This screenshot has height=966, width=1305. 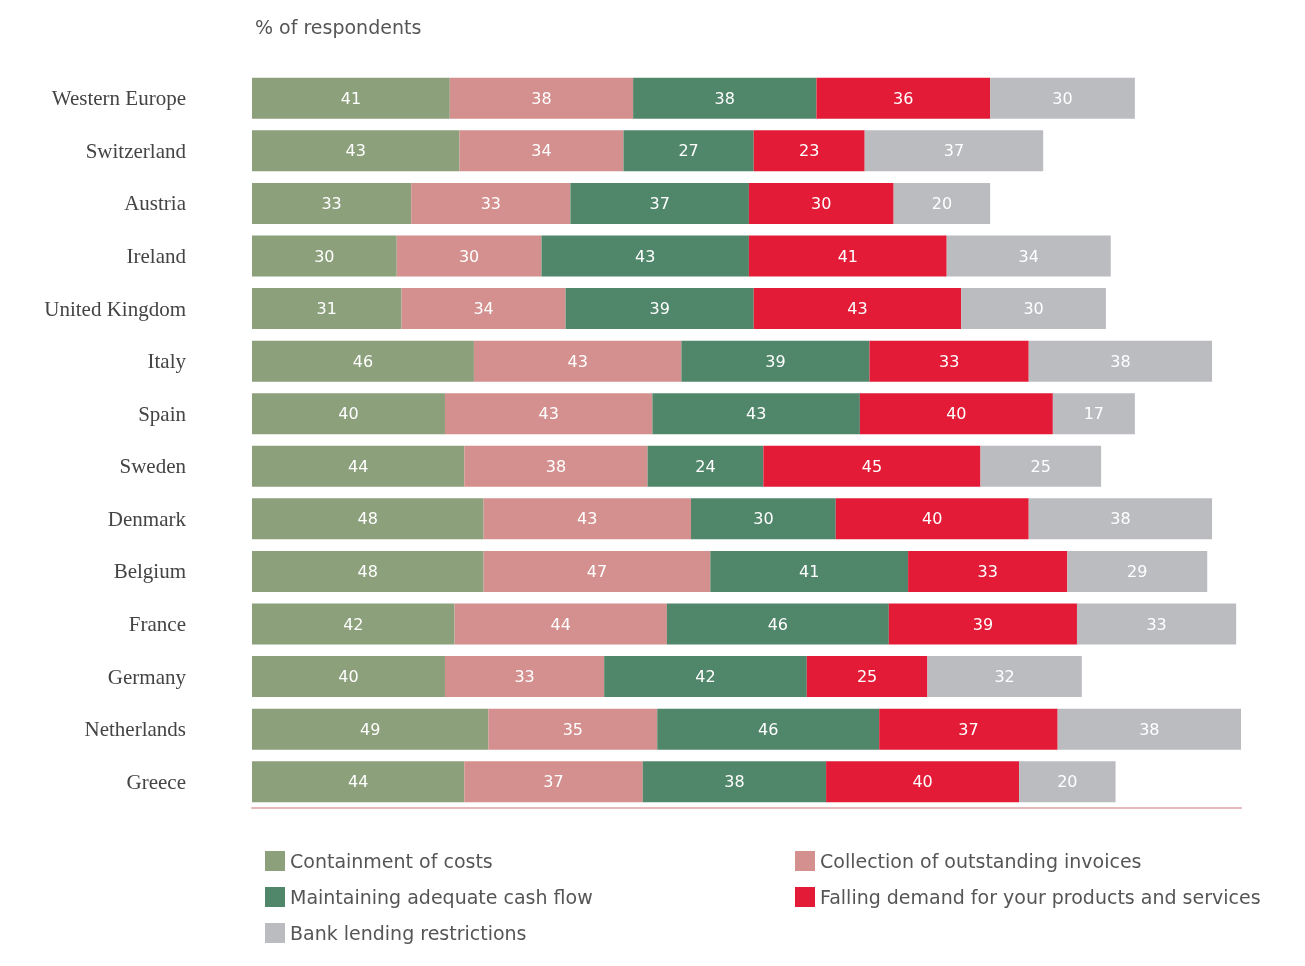 I want to click on legend-label: Collection of outstanding invoices, so click(x=981, y=861).